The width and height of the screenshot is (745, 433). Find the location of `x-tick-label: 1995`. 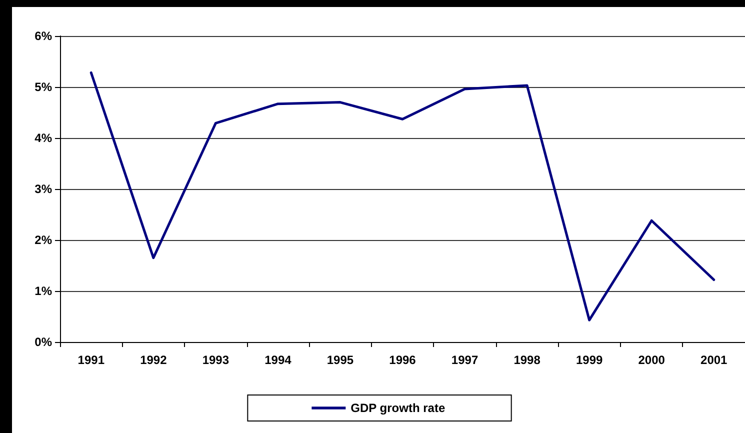

x-tick-label: 1995 is located at coordinates (340, 360).